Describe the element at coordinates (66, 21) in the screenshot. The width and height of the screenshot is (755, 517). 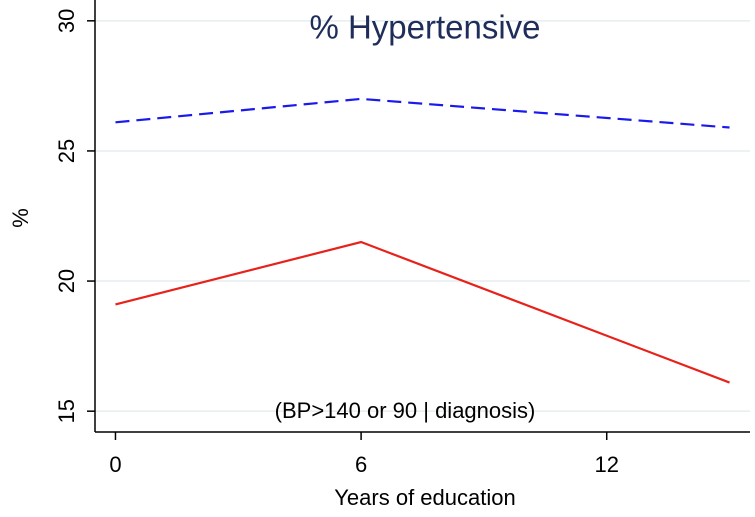
I see `y-tick-label: 30` at that location.